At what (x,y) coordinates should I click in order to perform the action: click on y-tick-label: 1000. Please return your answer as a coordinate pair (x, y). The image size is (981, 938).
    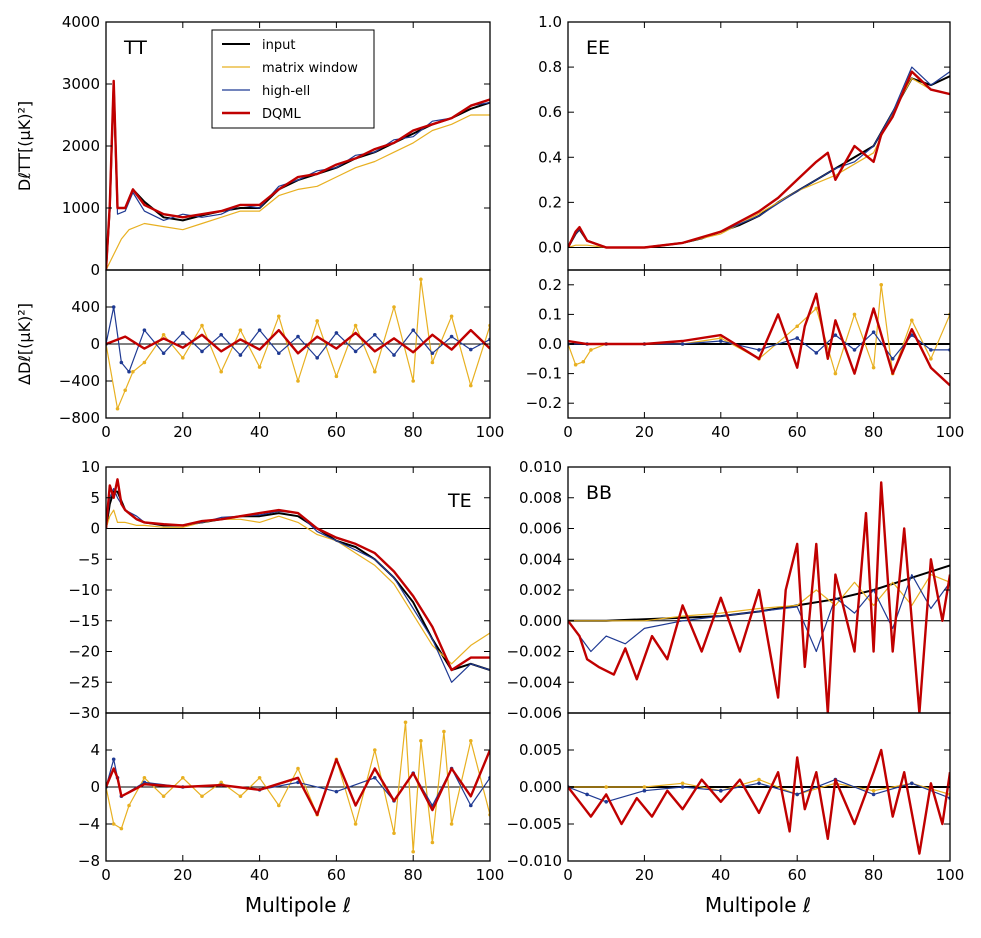
    Looking at the image, I should click on (81, 208).